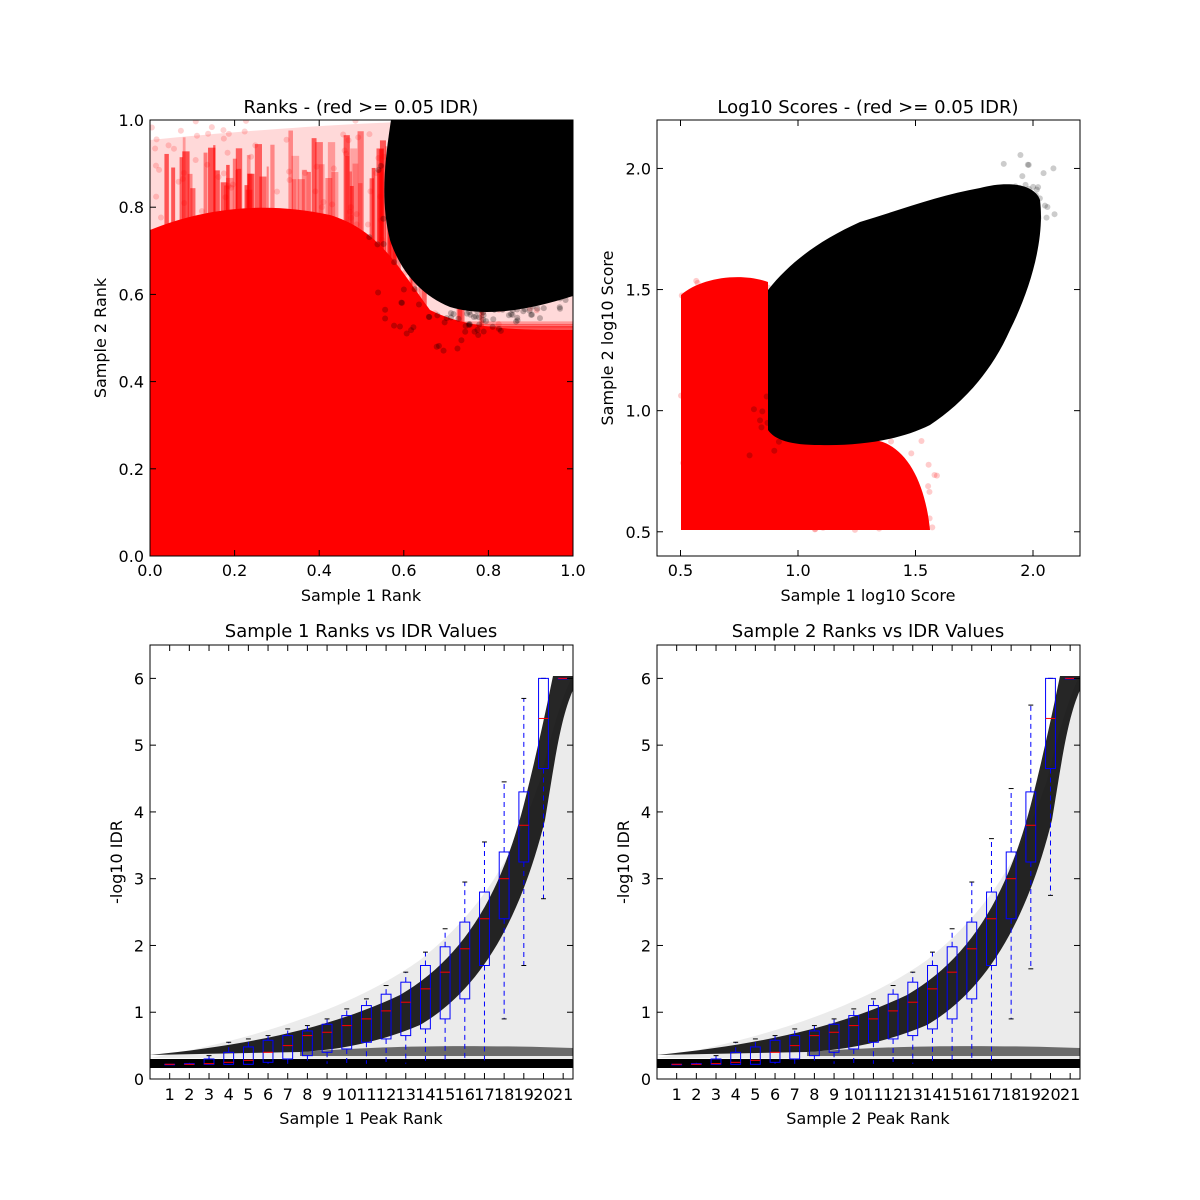 The image size is (1200, 1200). What do you see at coordinates (572, 570) in the screenshot?
I see `x-tick-label: 1.0` at bounding box center [572, 570].